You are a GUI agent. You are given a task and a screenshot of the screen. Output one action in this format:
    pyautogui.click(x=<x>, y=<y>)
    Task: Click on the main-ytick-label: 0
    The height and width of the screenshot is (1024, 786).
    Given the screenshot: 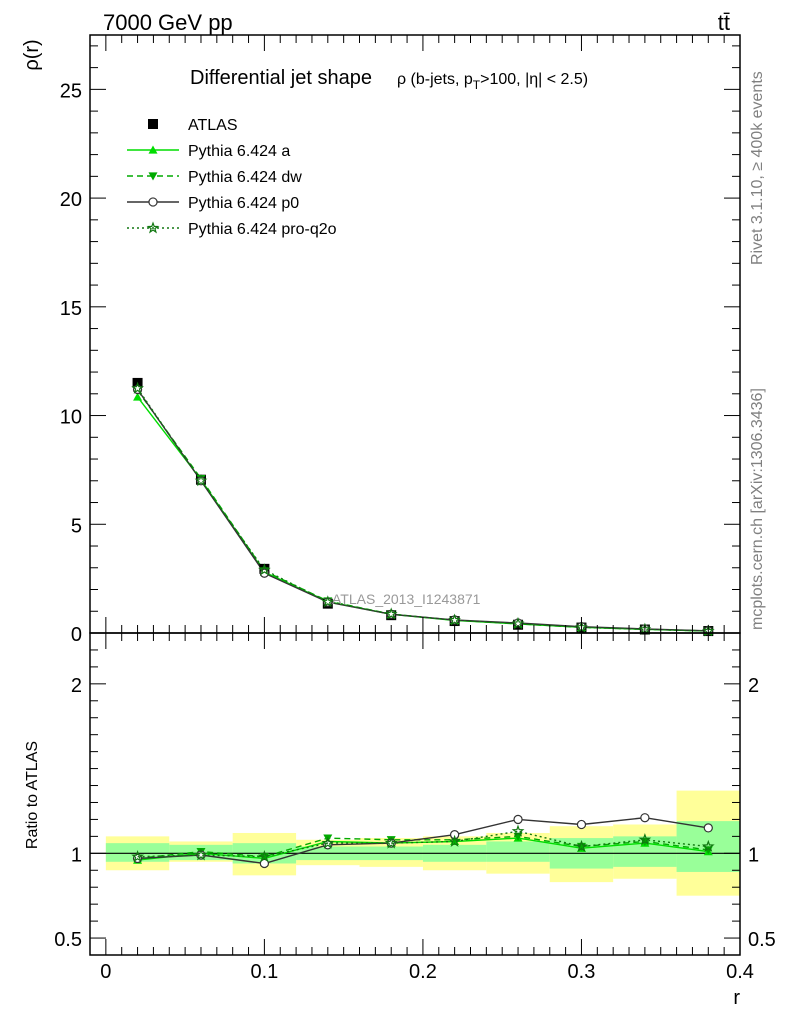 What is the action you would take?
    pyautogui.click(x=76, y=635)
    